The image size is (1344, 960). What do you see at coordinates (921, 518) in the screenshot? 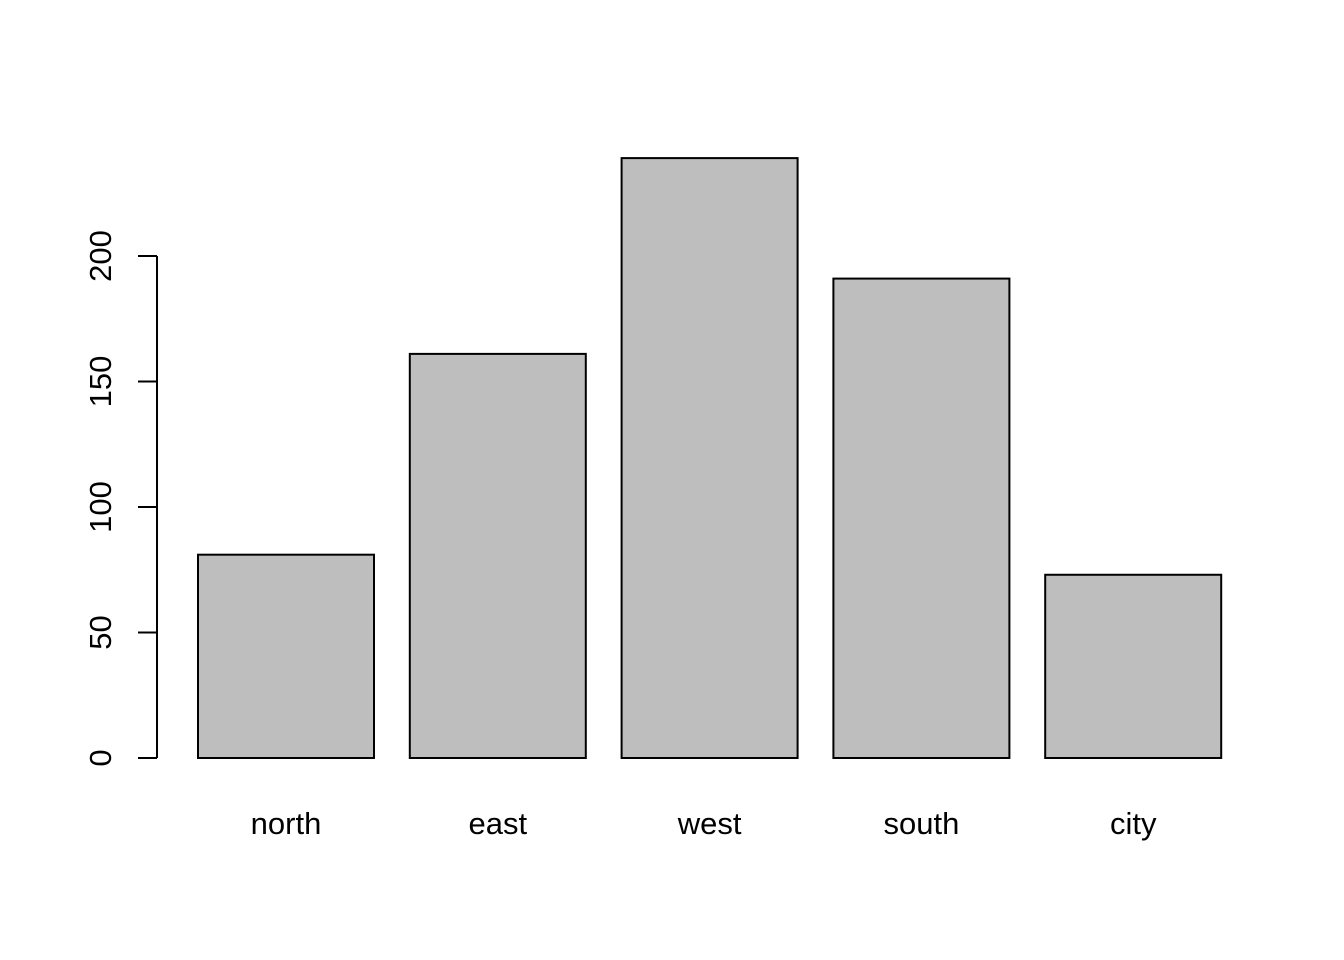
I see `bar-south` at bounding box center [921, 518].